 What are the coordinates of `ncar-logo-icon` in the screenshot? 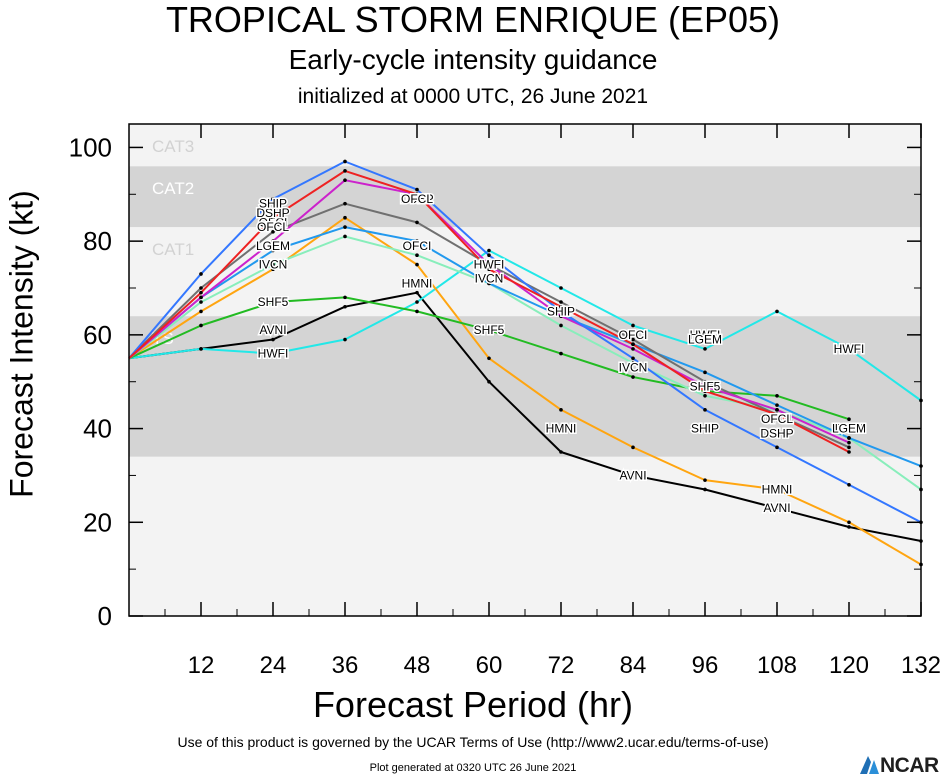 It's located at (869, 765).